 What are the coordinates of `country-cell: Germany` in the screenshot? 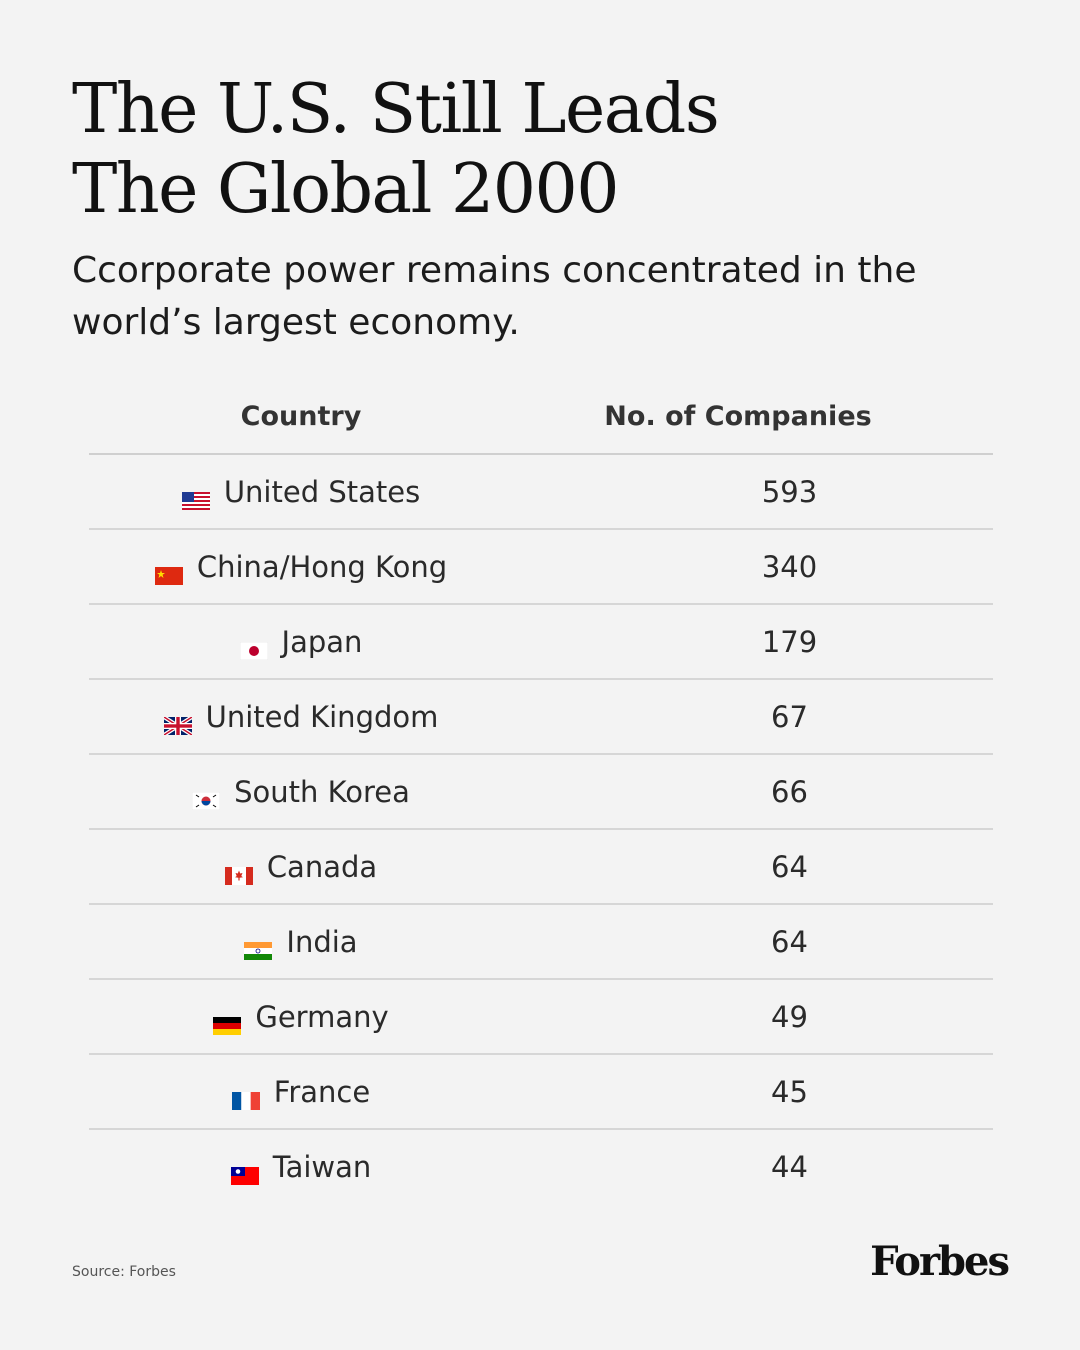 It's located at (301, 1017).